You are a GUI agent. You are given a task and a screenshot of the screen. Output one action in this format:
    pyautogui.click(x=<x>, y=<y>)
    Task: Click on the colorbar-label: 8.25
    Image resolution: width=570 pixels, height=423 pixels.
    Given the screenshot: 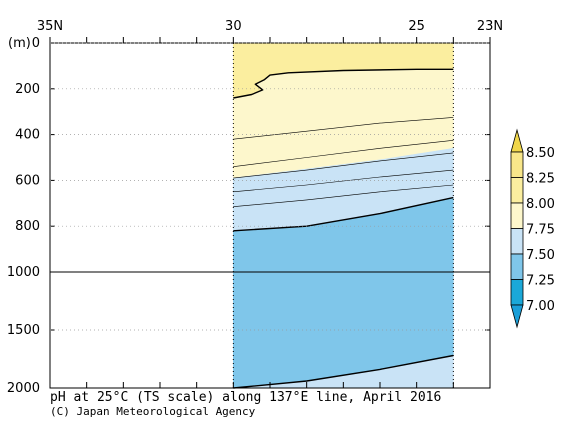 What is the action you would take?
    pyautogui.click(x=540, y=179)
    